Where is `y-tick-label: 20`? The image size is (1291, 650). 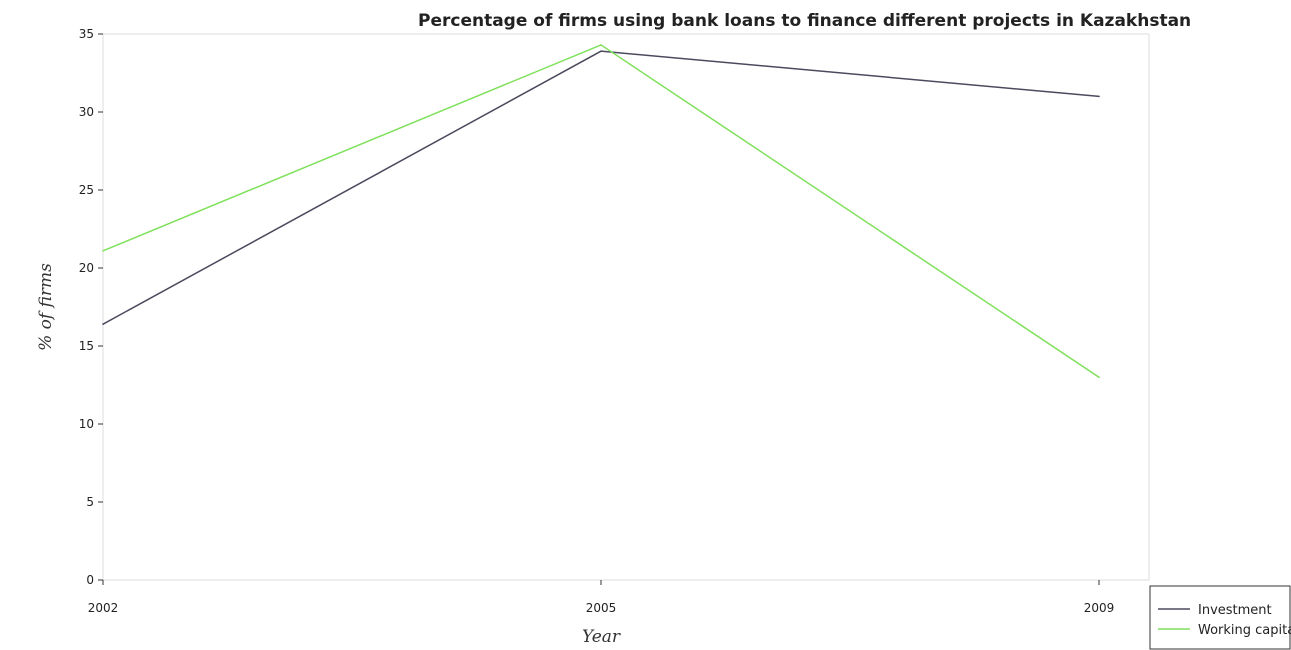 y-tick-label: 20 is located at coordinates (86, 268).